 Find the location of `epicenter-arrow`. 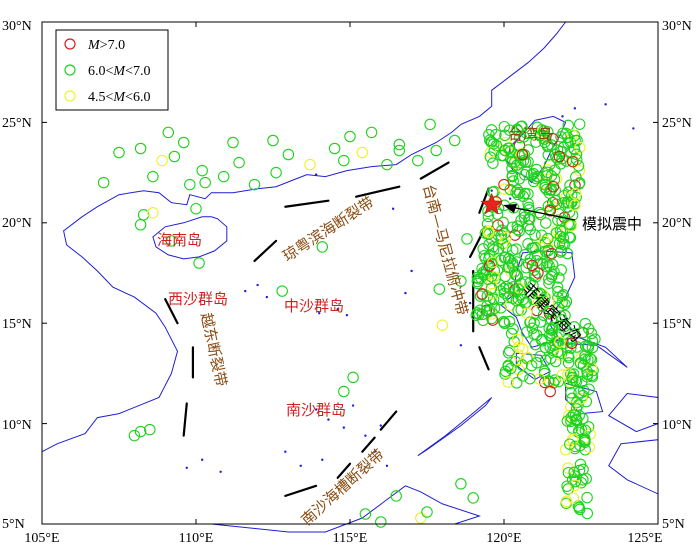

epicenter-arrow is located at coordinates (540, 213).